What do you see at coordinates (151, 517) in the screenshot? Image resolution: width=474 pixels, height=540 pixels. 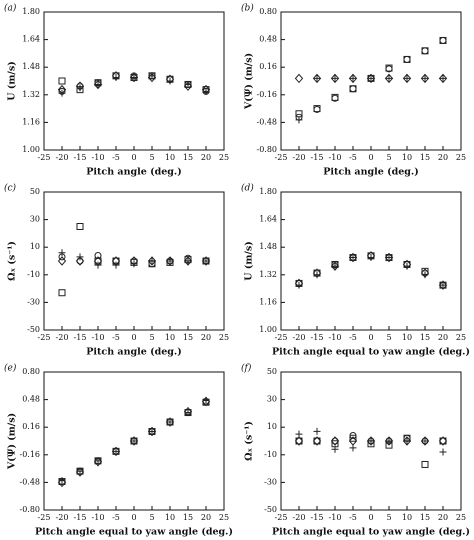 I see `x-tick-label: 5` at bounding box center [151, 517].